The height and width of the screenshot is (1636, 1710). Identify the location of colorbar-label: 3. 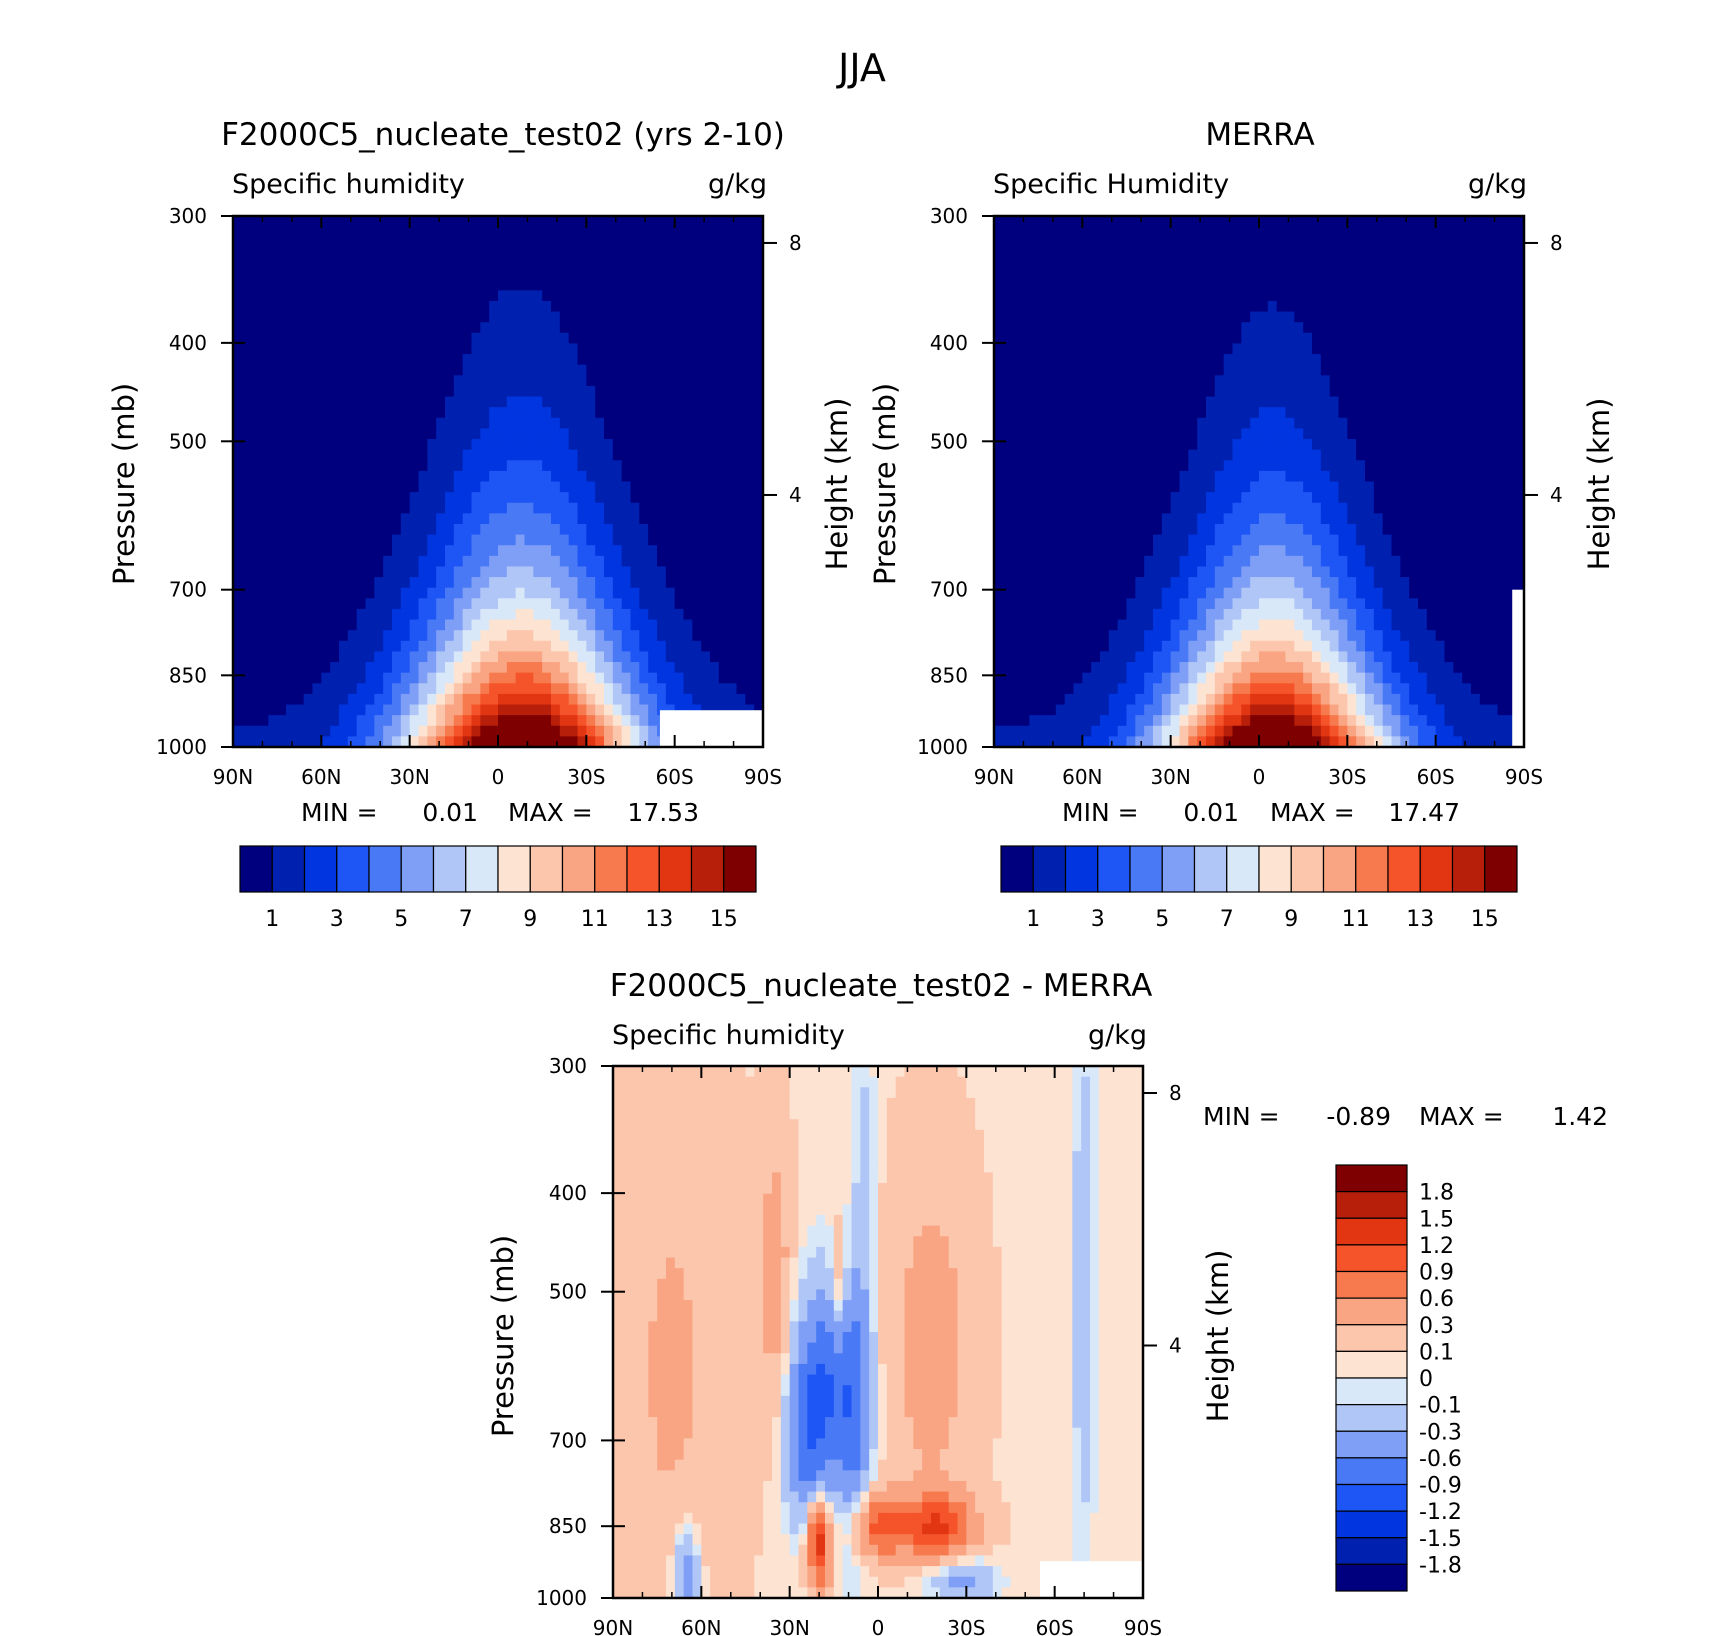
(337, 919).